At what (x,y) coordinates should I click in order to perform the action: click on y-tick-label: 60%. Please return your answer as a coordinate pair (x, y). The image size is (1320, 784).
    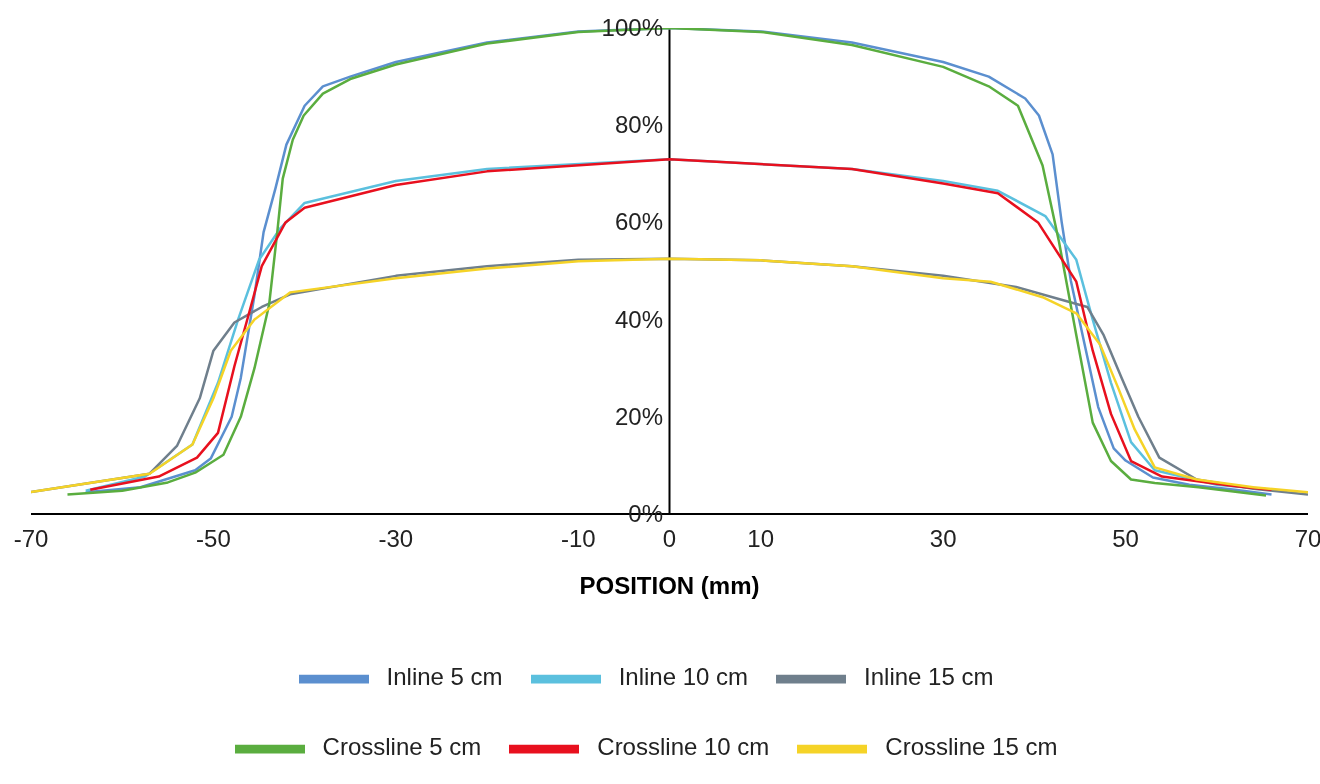
    Looking at the image, I should click on (638, 222).